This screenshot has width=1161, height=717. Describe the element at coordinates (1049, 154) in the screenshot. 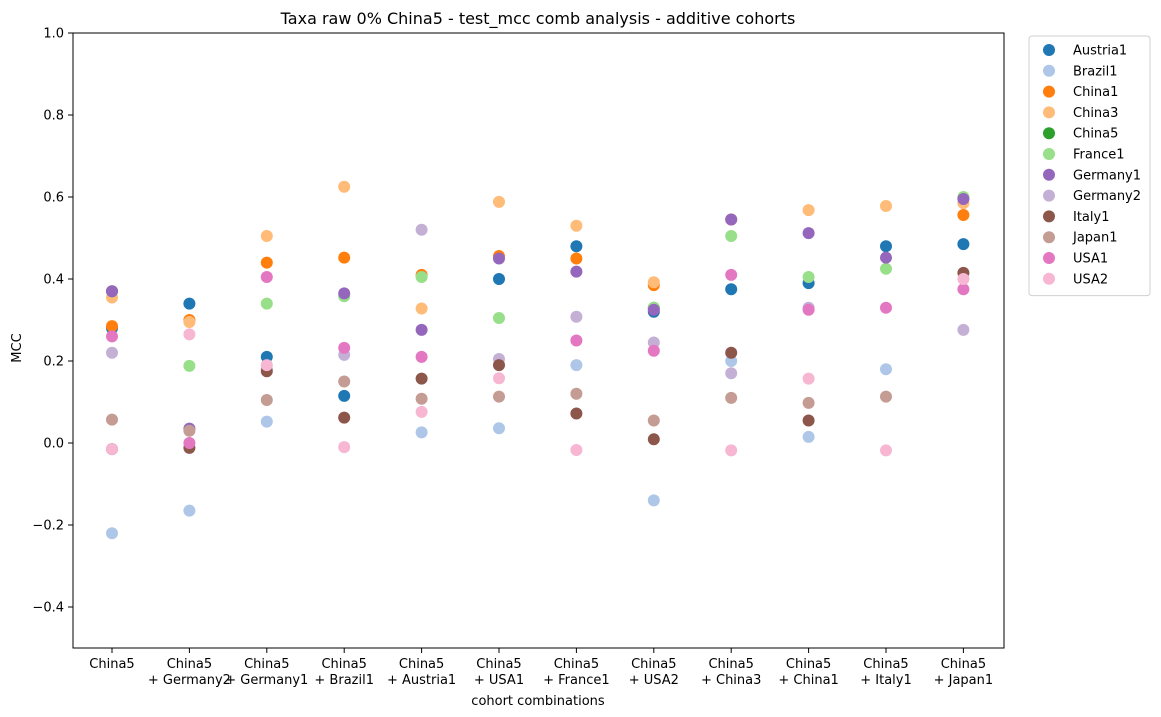

I see `legend-marker-france1` at that location.